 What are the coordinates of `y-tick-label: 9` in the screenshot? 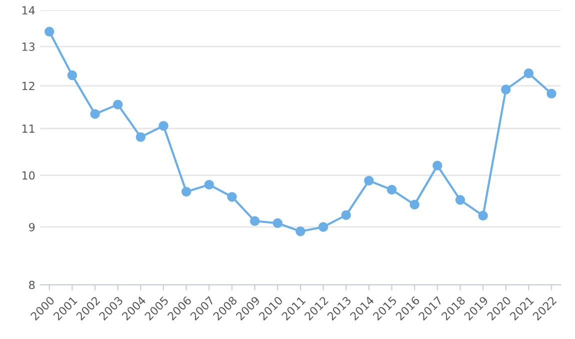 It's located at (32, 227).